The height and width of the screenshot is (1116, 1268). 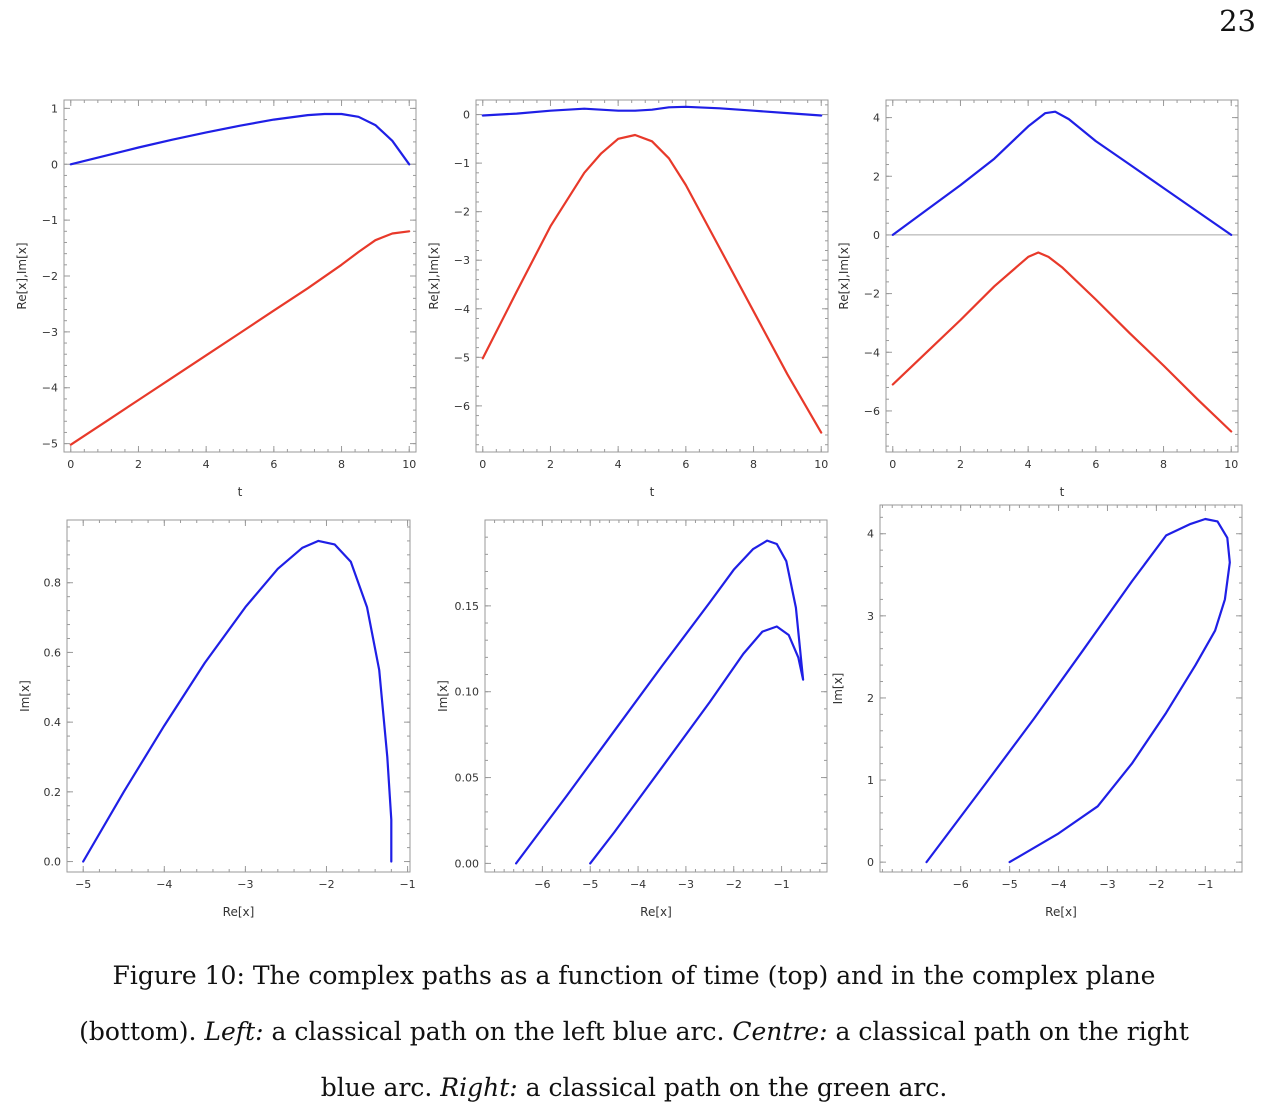 I want to click on y-tick-label: 0.8, so click(x=53, y=583).